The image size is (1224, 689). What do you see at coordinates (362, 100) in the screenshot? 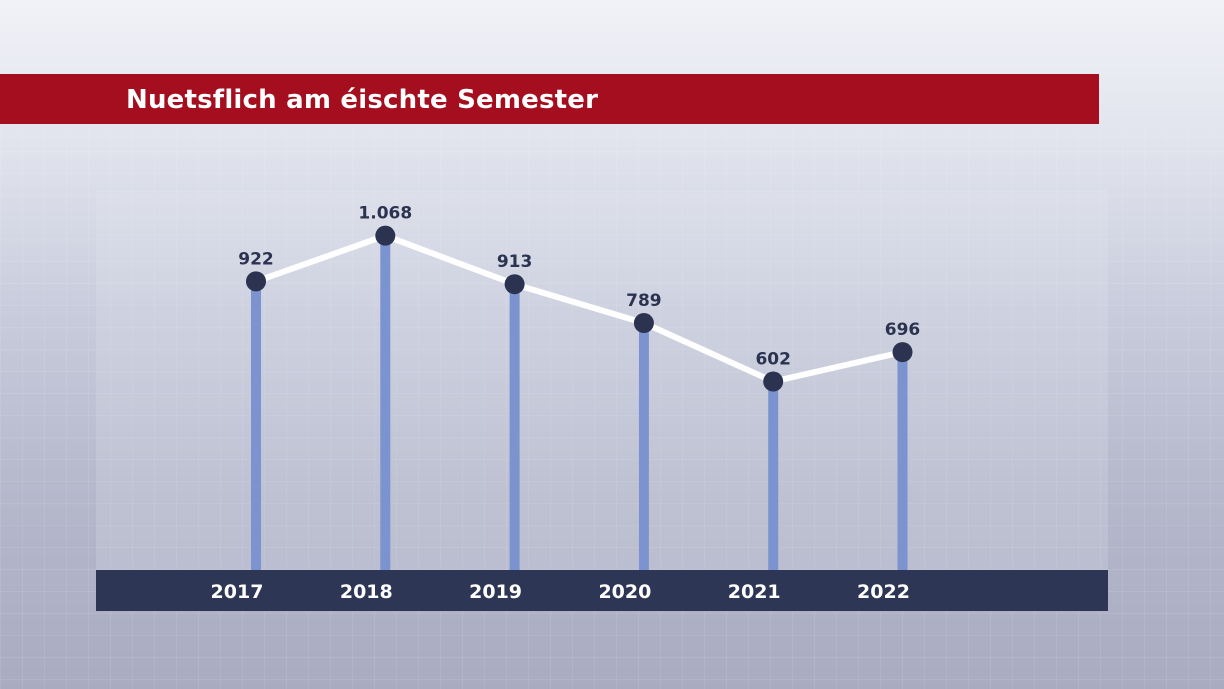
I see `chart-title: Nuetsflich am éischte Semester` at bounding box center [362, 100].